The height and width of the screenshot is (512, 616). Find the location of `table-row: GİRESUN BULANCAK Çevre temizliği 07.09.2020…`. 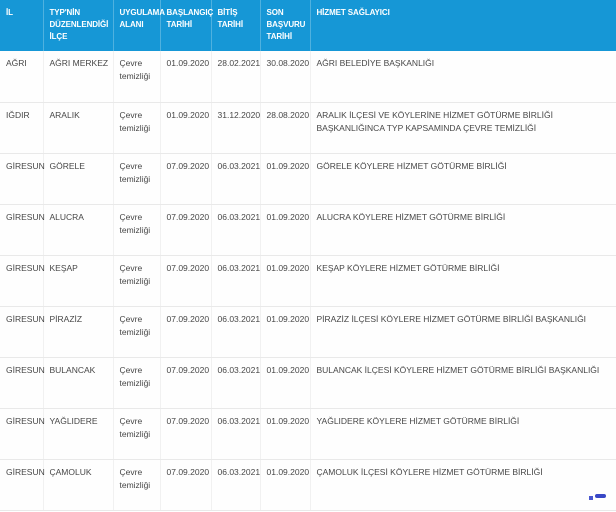

table-row: GİRESUN BULANCAK Çevre temizliği 07.09.2020… is located at coordinates (308, 383).